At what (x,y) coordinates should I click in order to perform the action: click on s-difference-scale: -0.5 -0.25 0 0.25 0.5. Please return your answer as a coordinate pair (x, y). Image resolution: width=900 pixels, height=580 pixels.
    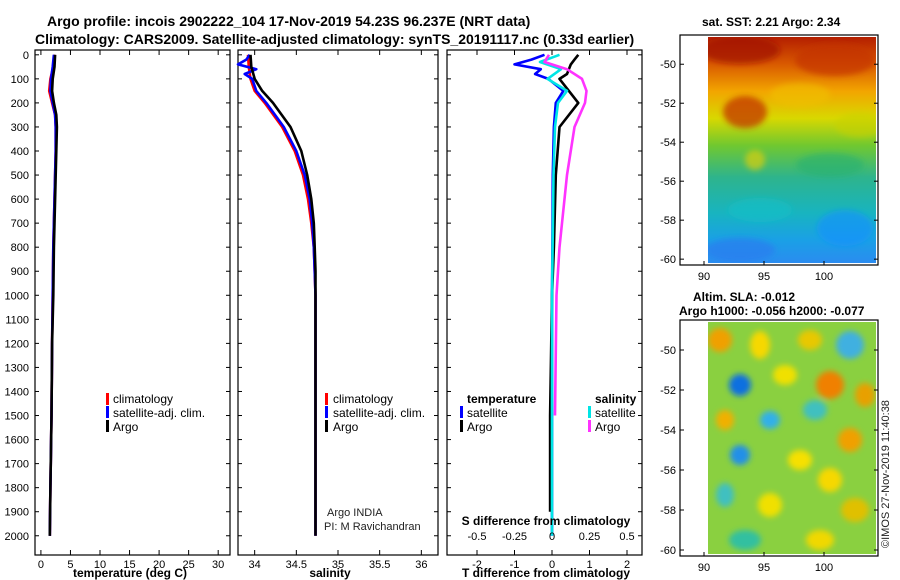
    Looking at the image, I should click on (551, 537).